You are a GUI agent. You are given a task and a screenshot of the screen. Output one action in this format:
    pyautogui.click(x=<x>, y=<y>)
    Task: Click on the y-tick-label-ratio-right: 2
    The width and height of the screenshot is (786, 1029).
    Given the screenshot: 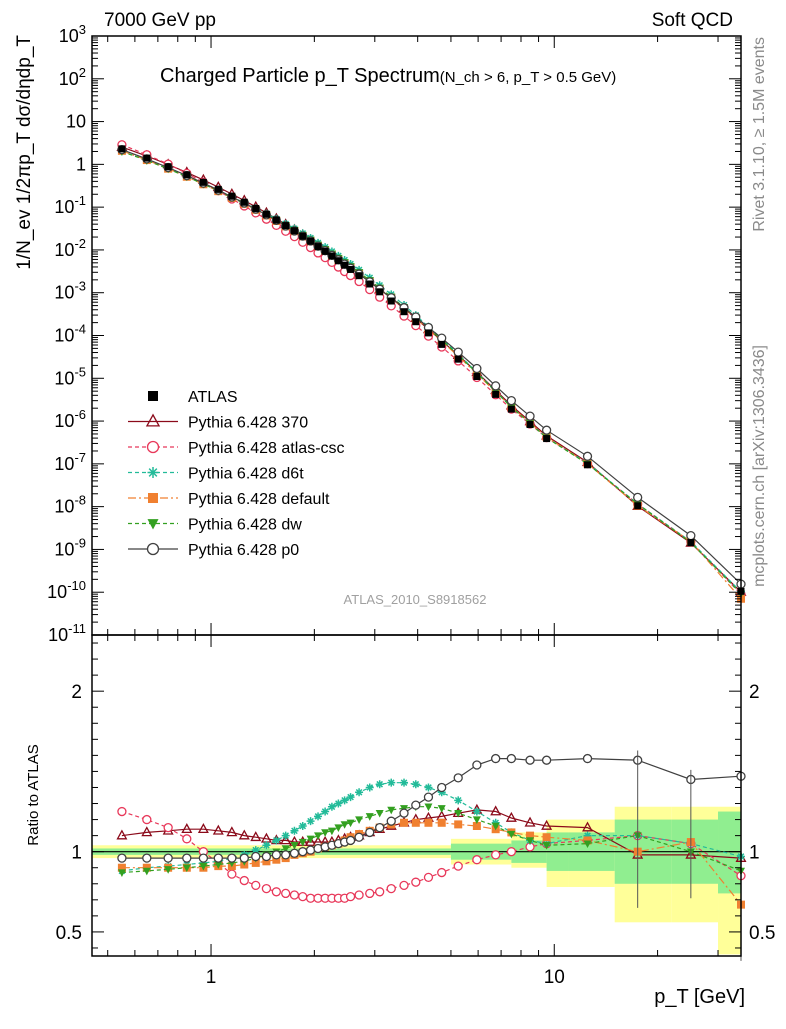 What is the action you would take?
    pyautogui.click(x=754, y=692)
    